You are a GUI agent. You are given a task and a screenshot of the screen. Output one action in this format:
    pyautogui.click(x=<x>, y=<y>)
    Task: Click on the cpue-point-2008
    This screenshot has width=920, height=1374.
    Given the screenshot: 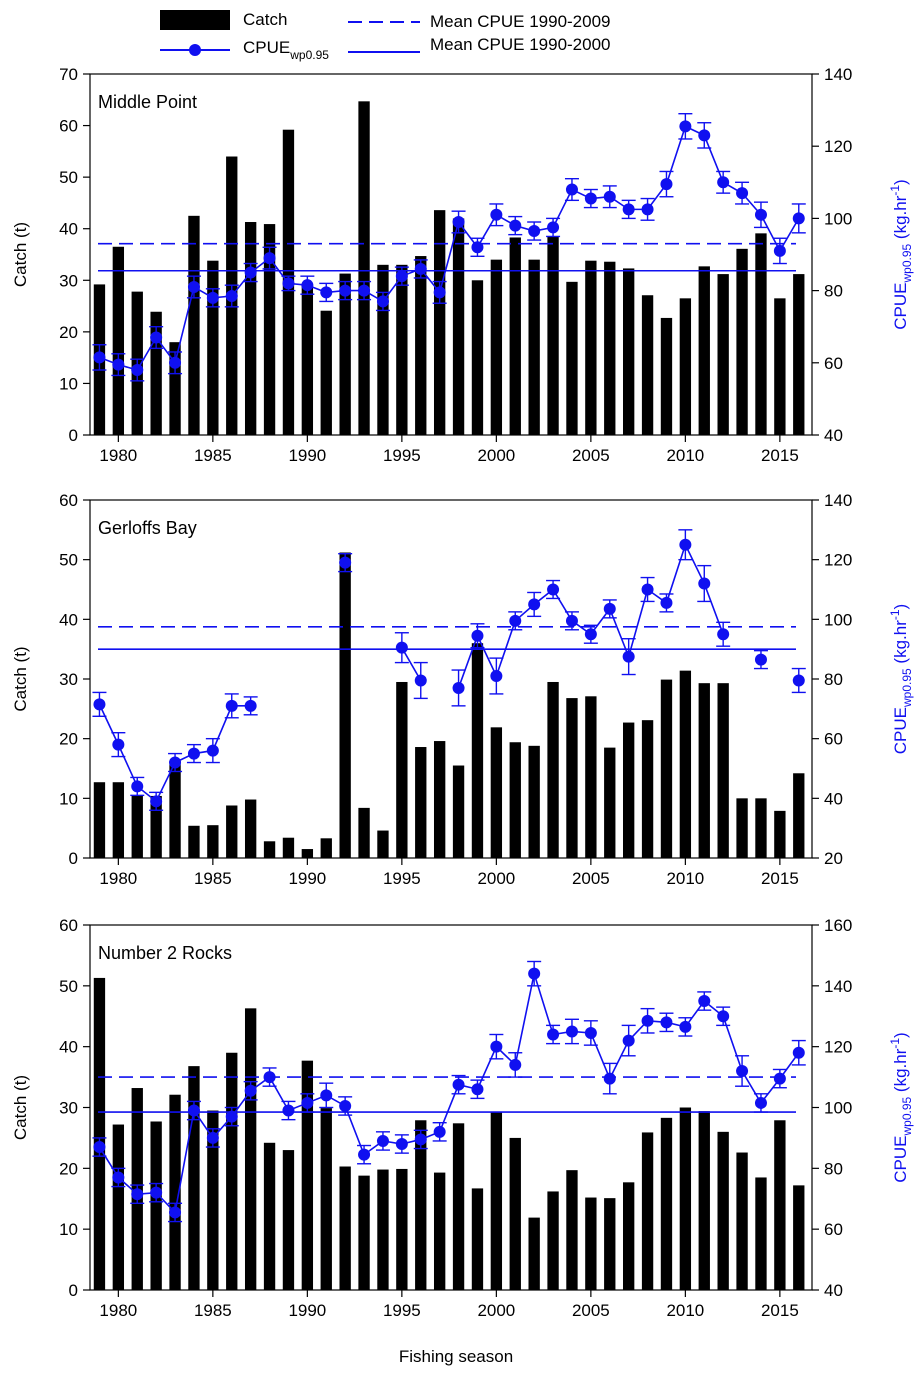 What is the action you would take?
    pyautogui.click(x=647, y=1020)
    